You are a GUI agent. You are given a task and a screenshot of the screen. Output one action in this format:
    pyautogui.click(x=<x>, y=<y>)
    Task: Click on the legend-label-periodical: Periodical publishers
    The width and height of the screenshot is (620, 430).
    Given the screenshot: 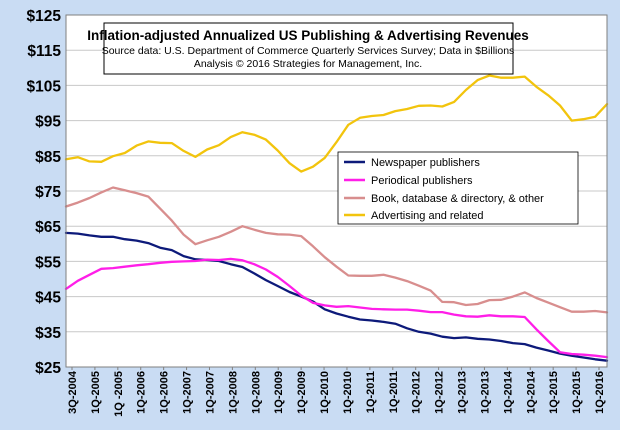 What is the action you would take?
    pyautogui.click(x=422, y=181)
    